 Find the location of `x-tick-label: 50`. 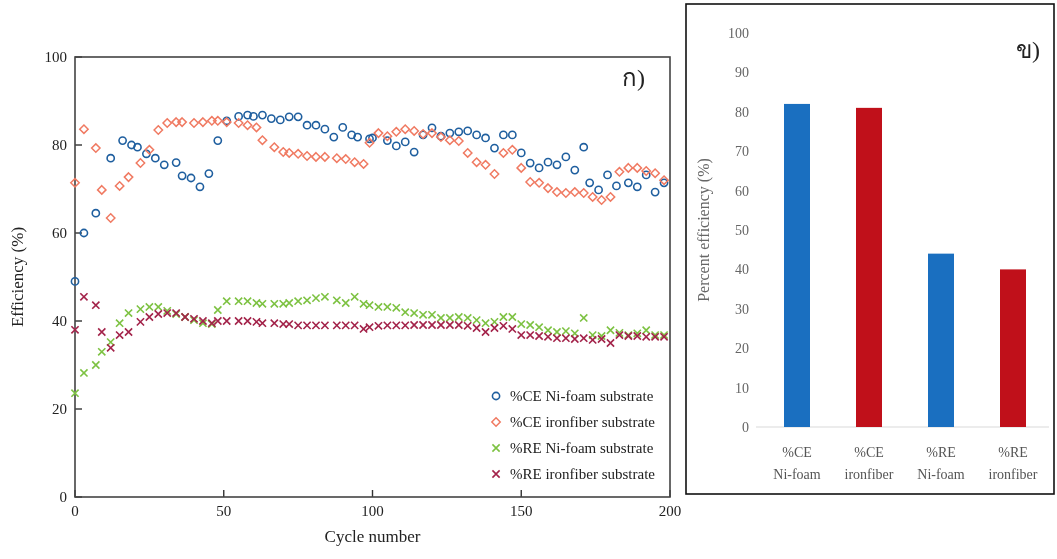

x-tick-label: 50 is located at coordinates (224, 511).